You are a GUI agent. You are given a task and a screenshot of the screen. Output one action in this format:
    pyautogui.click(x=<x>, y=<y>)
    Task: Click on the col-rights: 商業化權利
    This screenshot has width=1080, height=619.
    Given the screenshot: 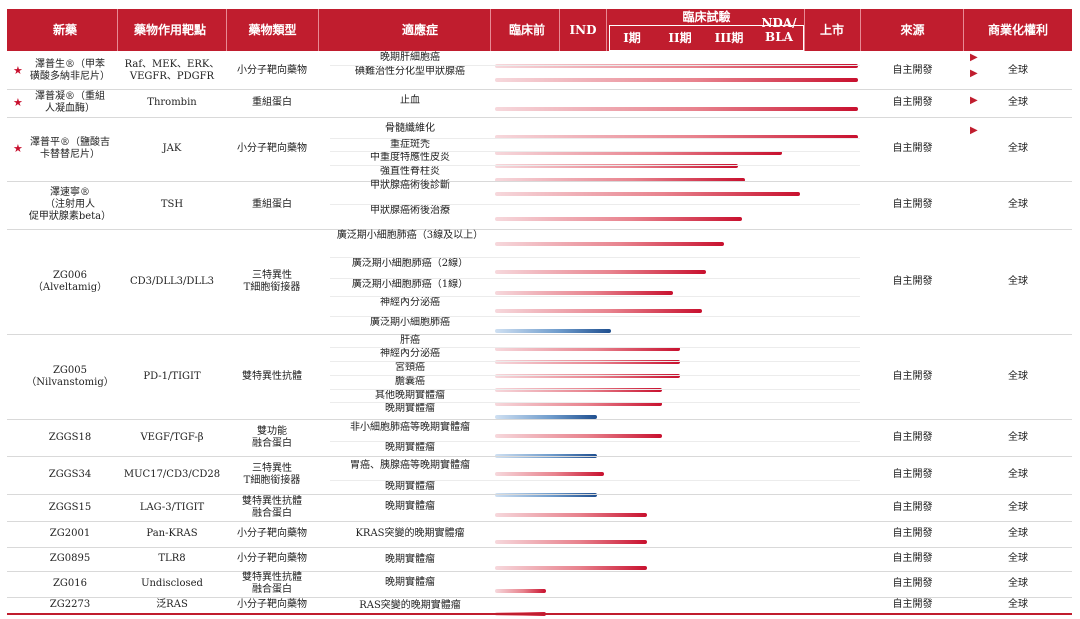 What is the action you would take?
    pyautogui.click(x=1017, y=30)
    